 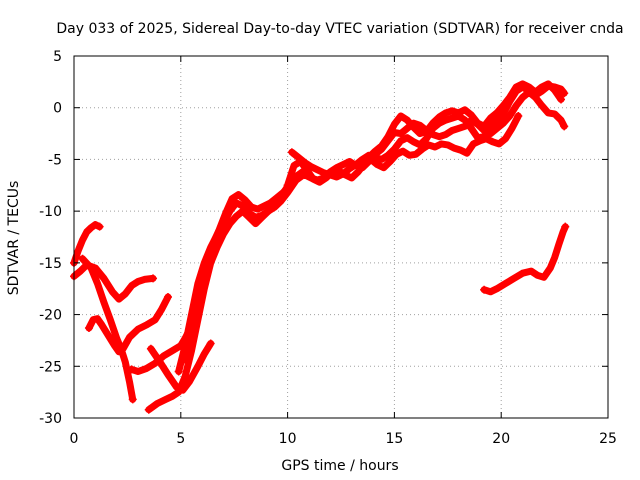 What do you see at coordinates (608, 439) in the screenshot?
I see `x-tick-label: 25` at bounding box center [608, 439].